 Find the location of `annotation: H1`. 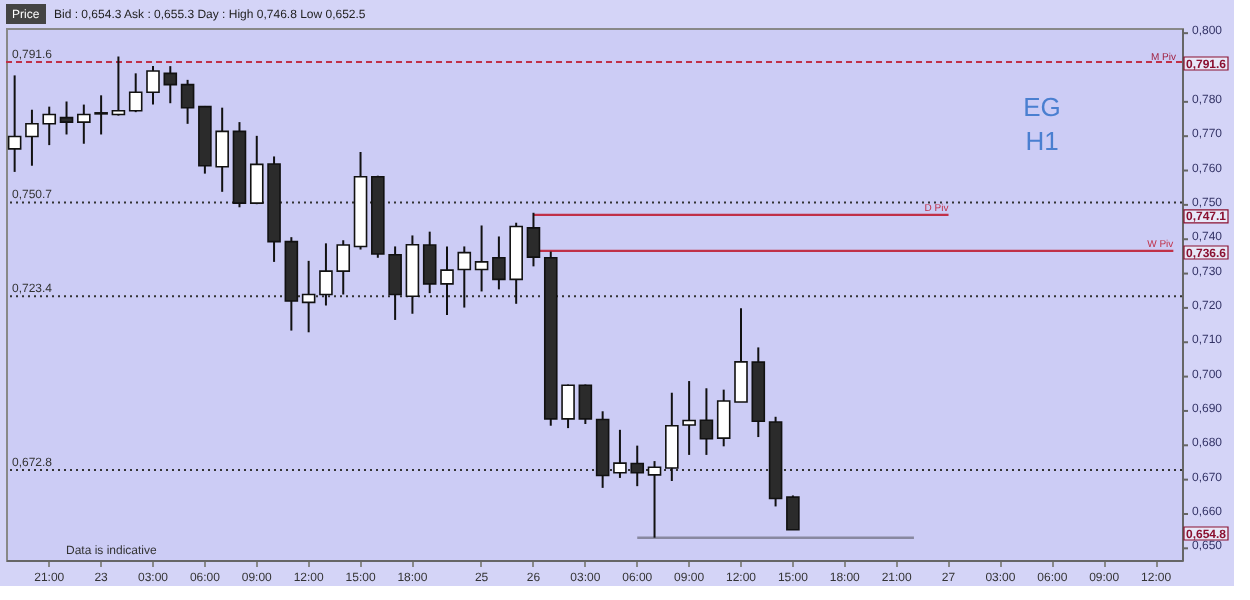

annotation: H1 is located at coordinates (1042, 141).